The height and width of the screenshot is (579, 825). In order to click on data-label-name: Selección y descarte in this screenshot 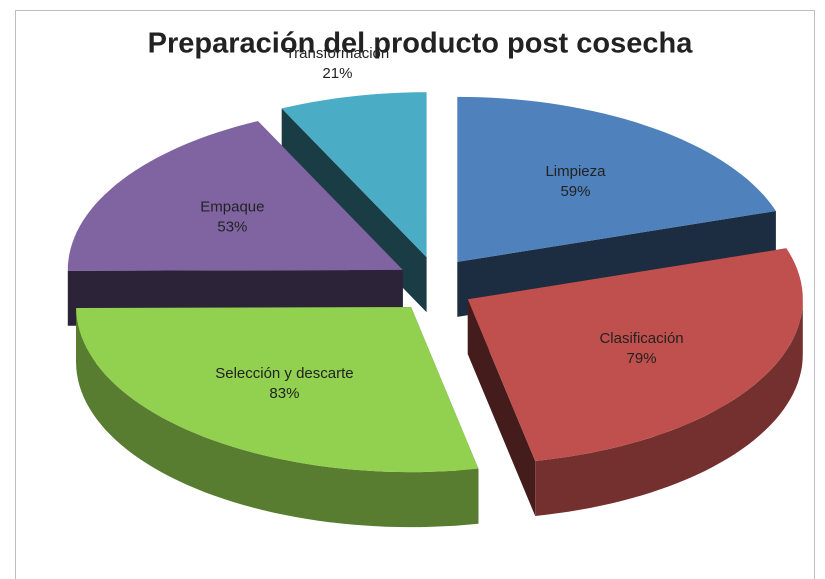, I will do `click(284, 373)`.